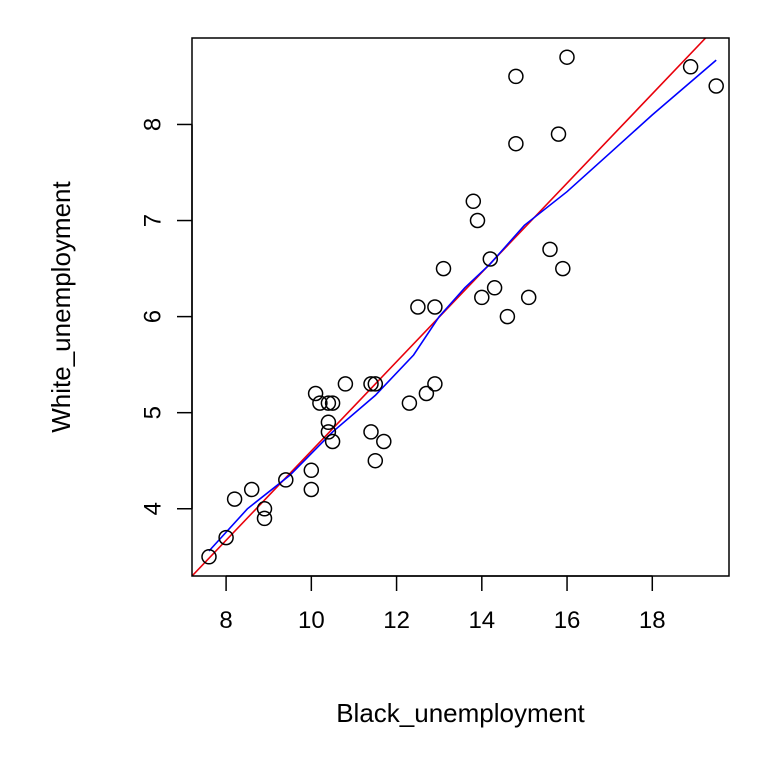 This screenshot has width=768, height=768. Describe the element at coordinates (396, 620) in the screenshot. I see `x-tick-label: 12` at that location.